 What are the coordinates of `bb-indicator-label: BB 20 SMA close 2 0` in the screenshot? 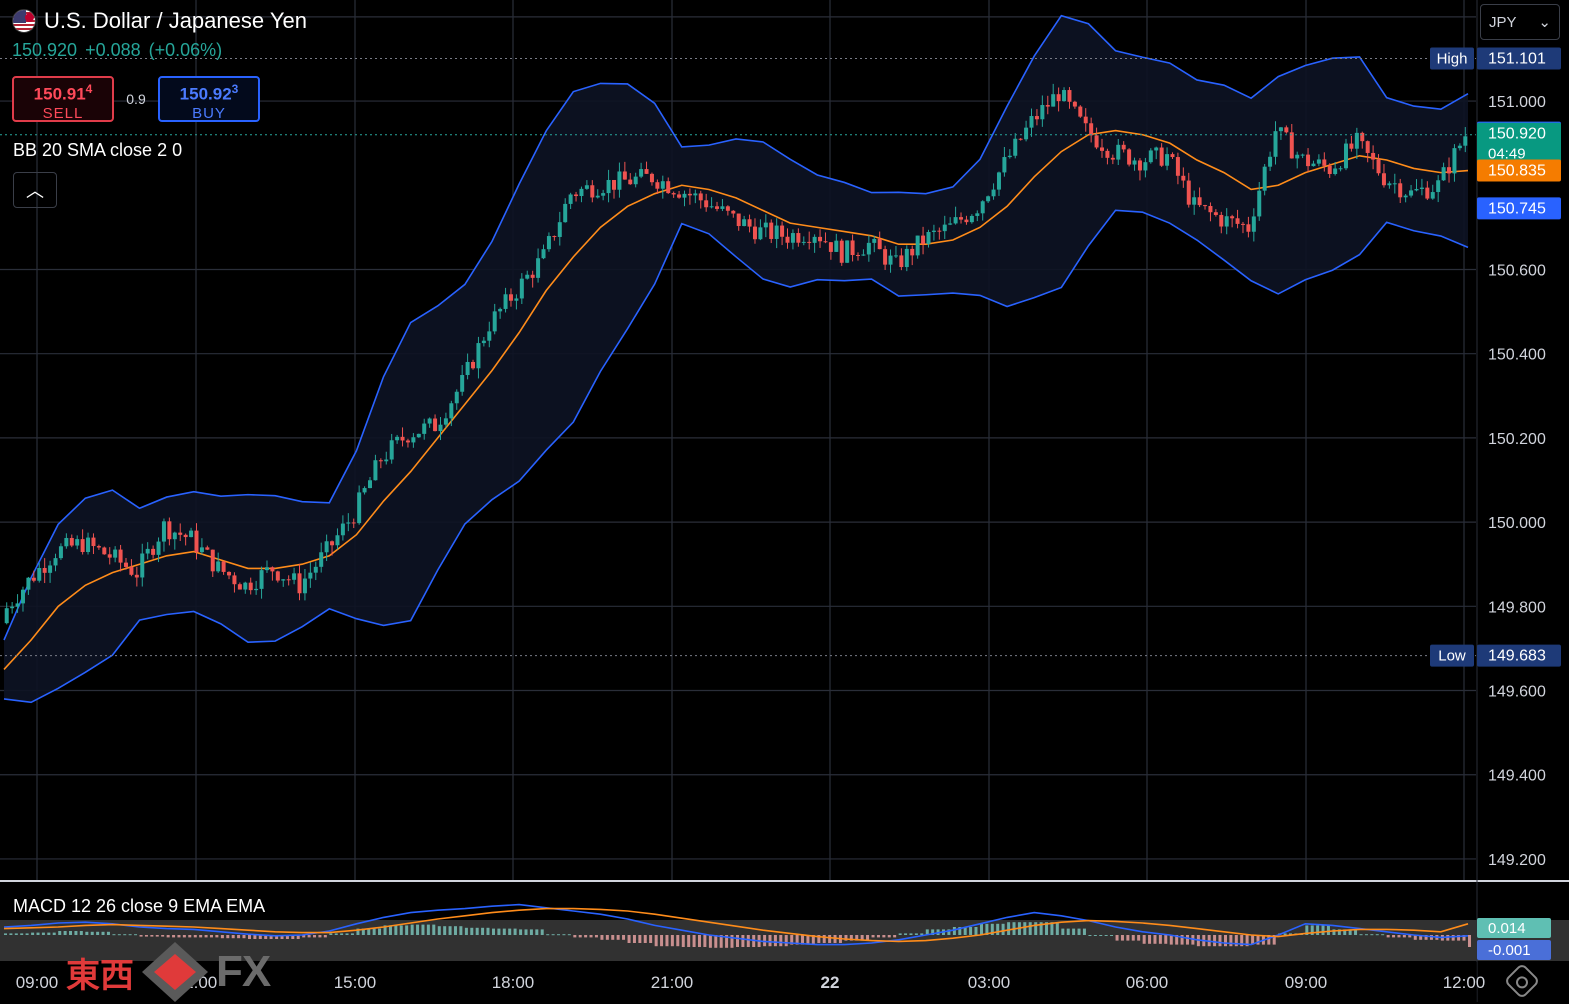 It's located at (98, 150).